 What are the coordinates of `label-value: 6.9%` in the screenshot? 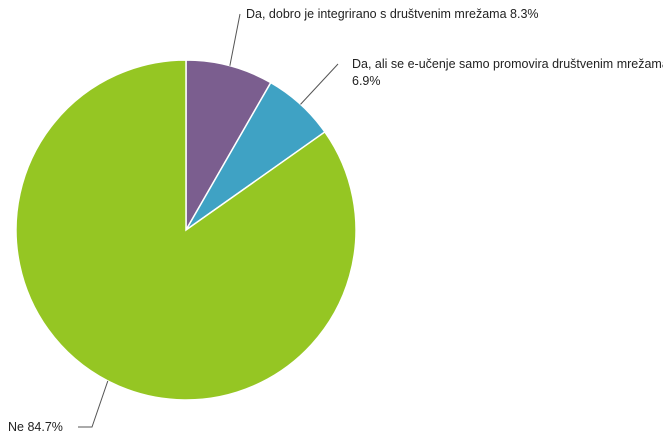 It's located at (366, 81).